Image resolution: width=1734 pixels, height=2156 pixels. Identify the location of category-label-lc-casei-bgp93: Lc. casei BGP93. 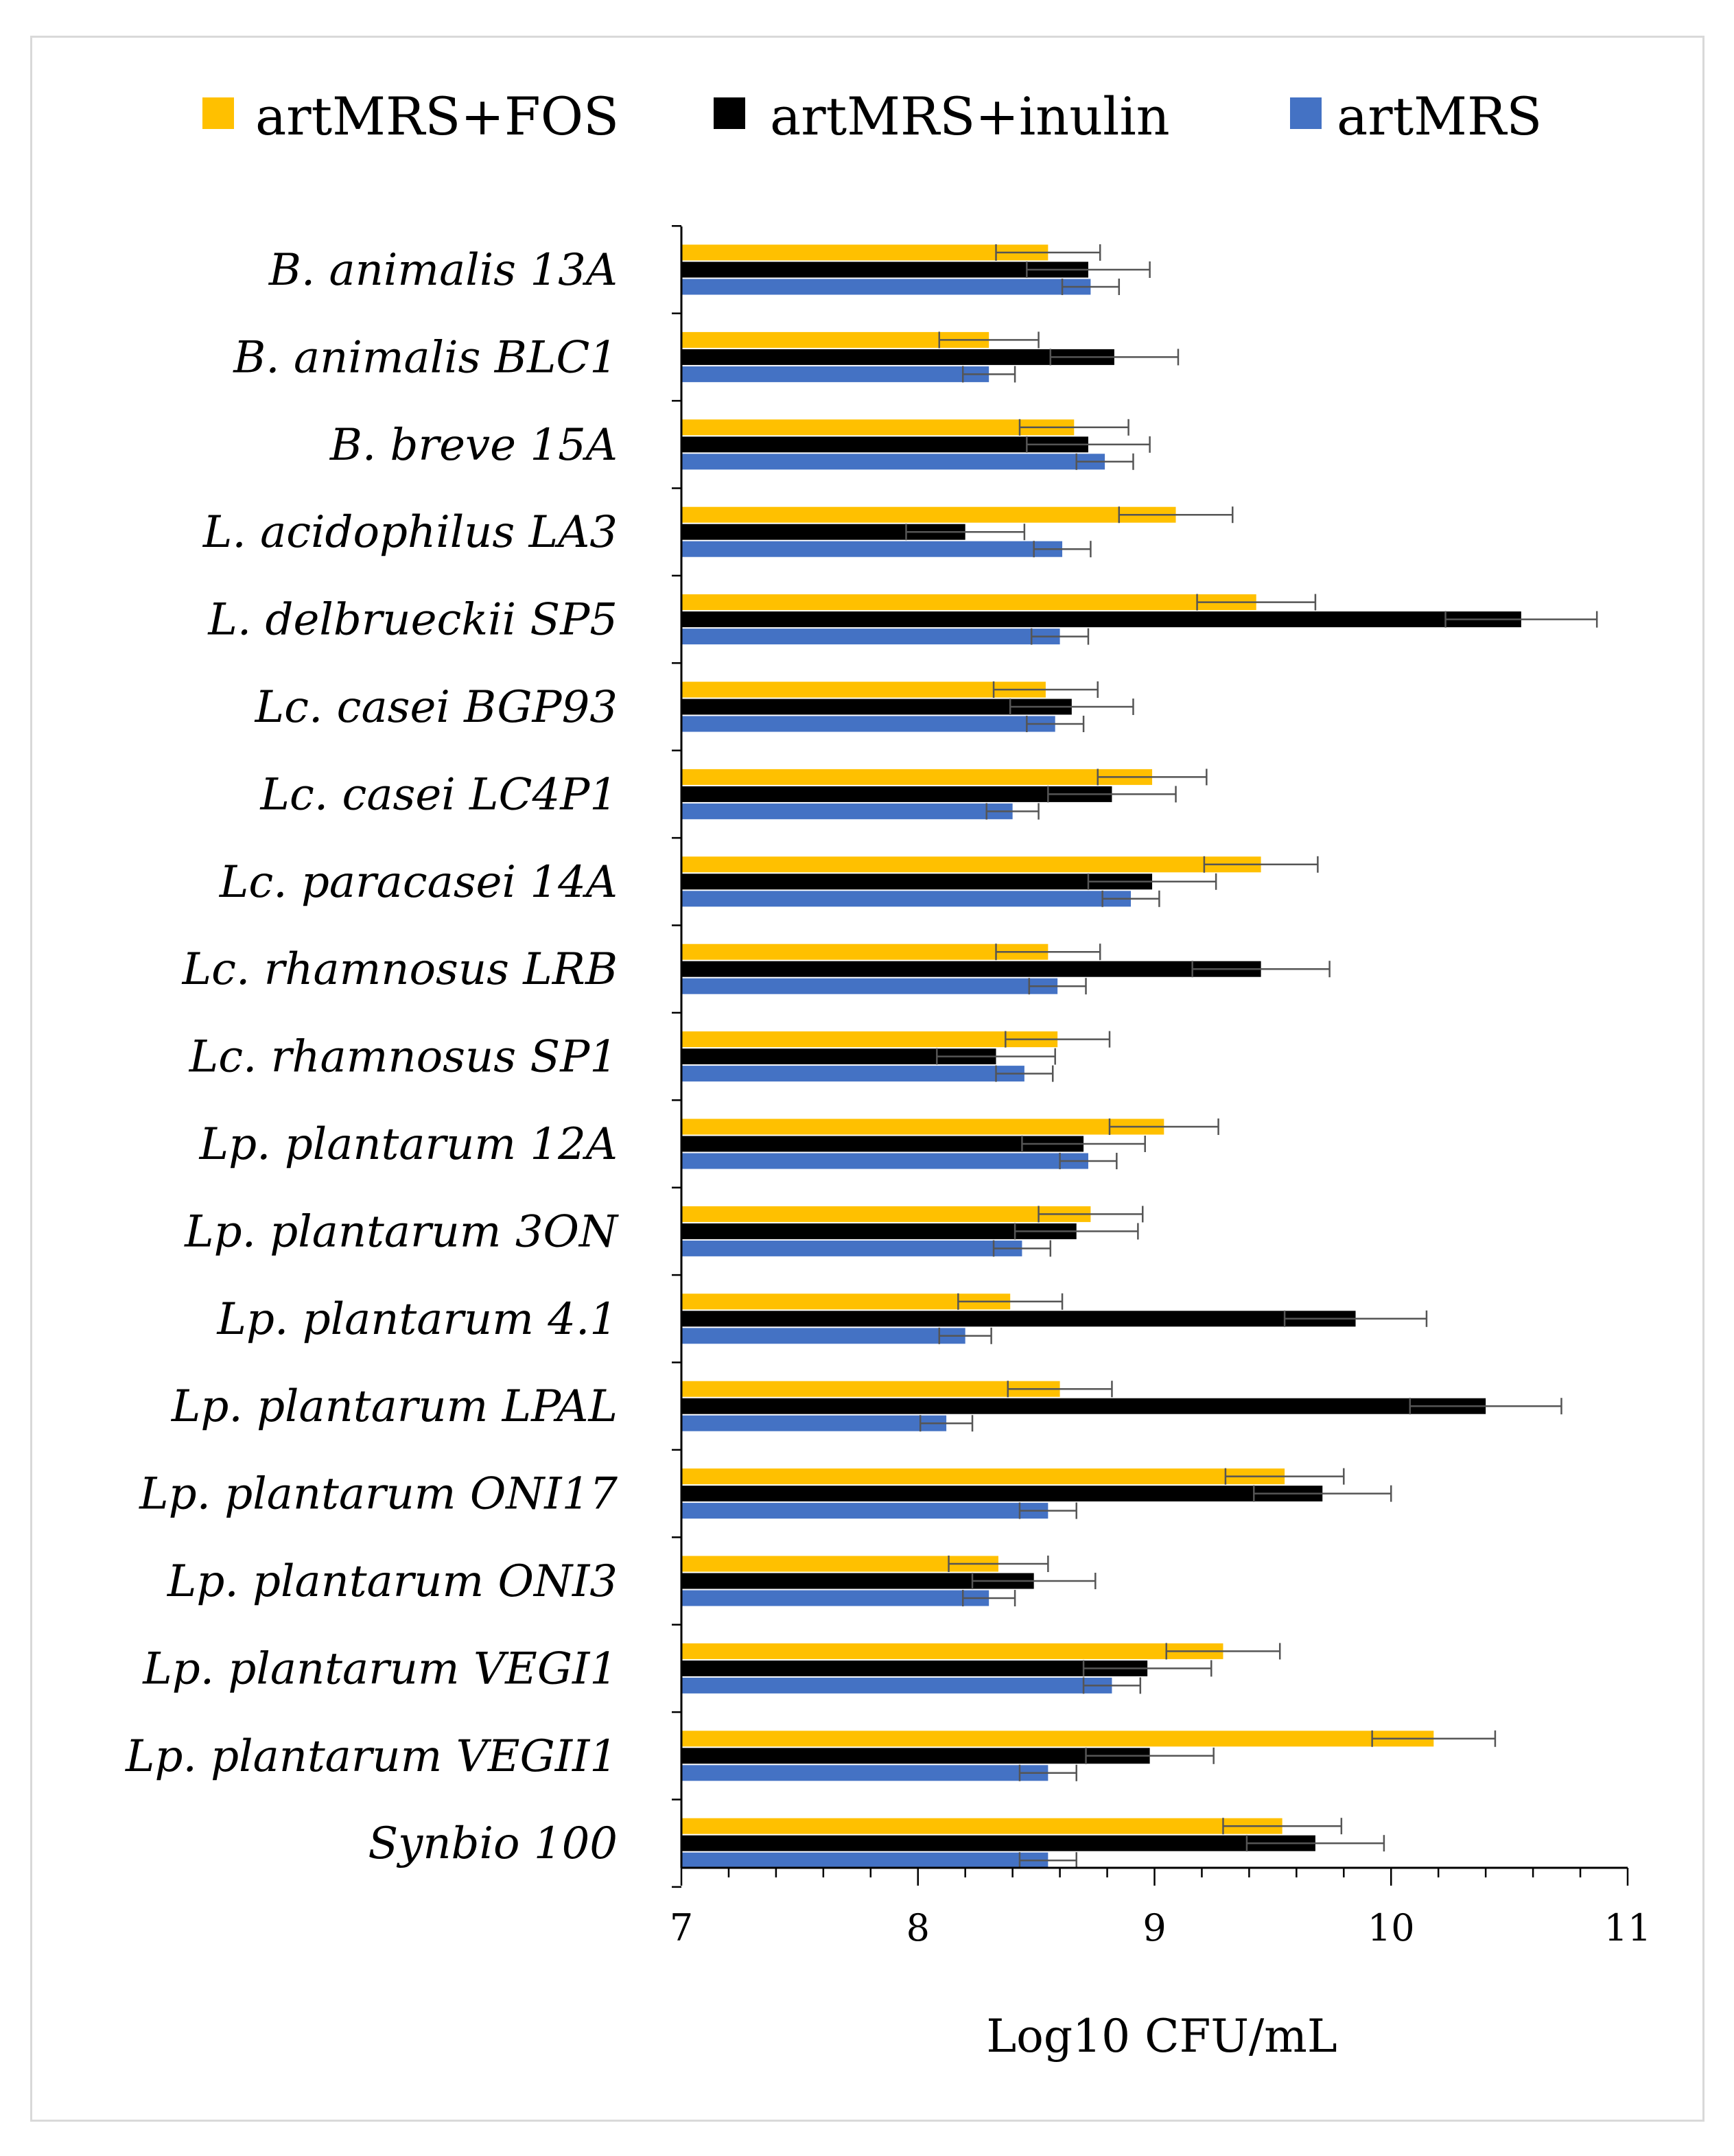
(436, 707).